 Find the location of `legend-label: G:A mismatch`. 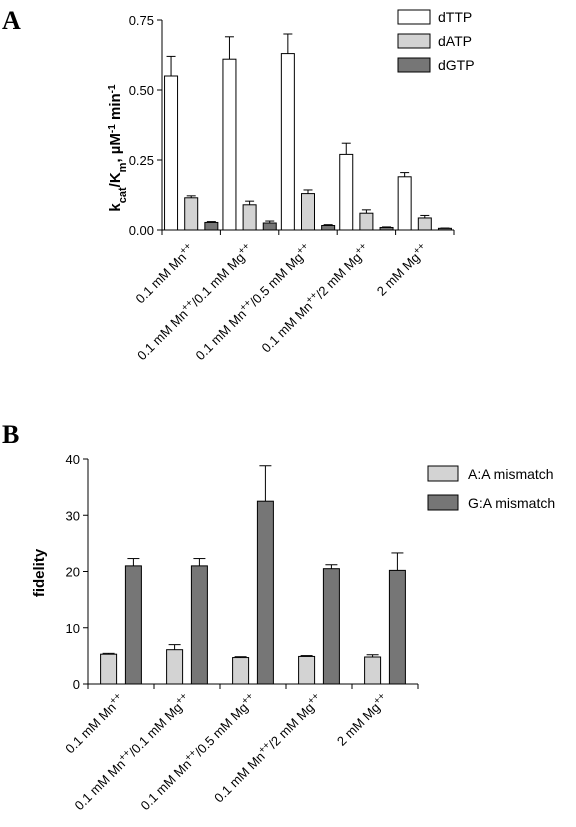

legend-label: G:A mismatch is located at coordinates (511, 503).